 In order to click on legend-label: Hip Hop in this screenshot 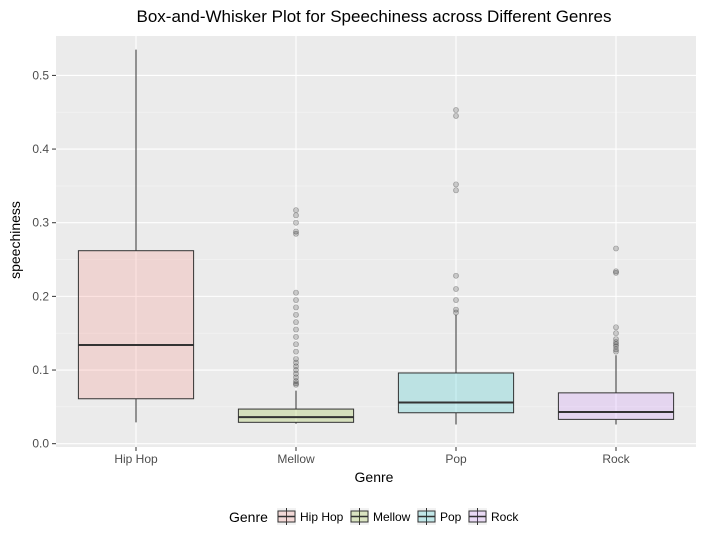, I will do `click(322, 517)`.